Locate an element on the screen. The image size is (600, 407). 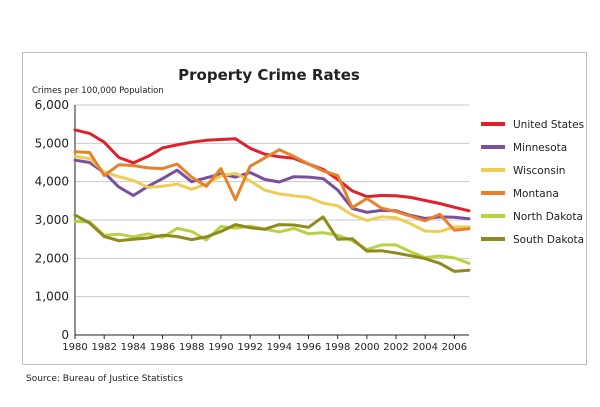
x-tick-label: 2002 is located at coordinates (395, 347).